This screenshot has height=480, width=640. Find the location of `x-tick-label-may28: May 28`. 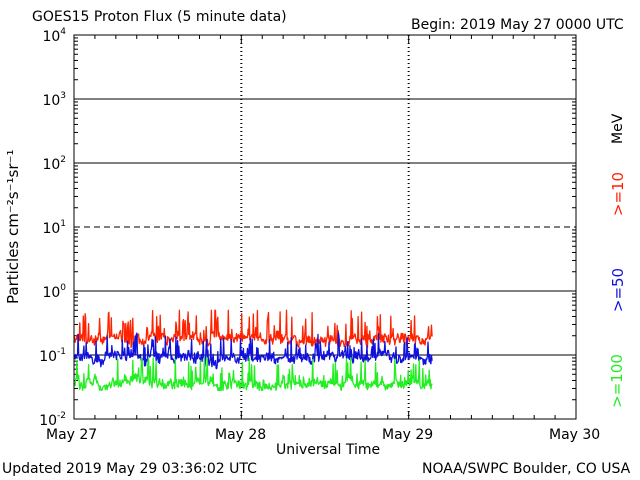

x-tick-label-may28: May 28 is located at coordinates (241, 435).